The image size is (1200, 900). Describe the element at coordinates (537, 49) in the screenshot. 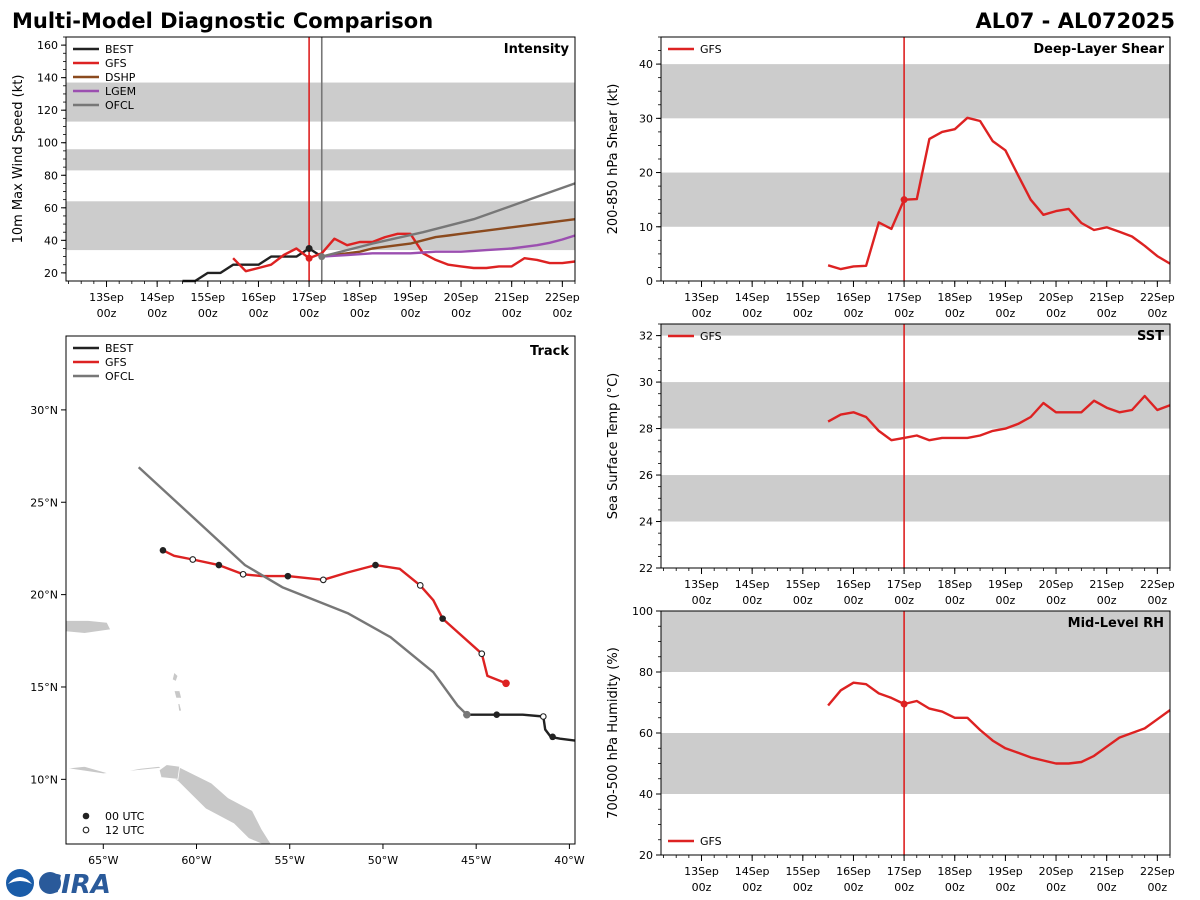

I see `panel-title: Intensity` at that location.